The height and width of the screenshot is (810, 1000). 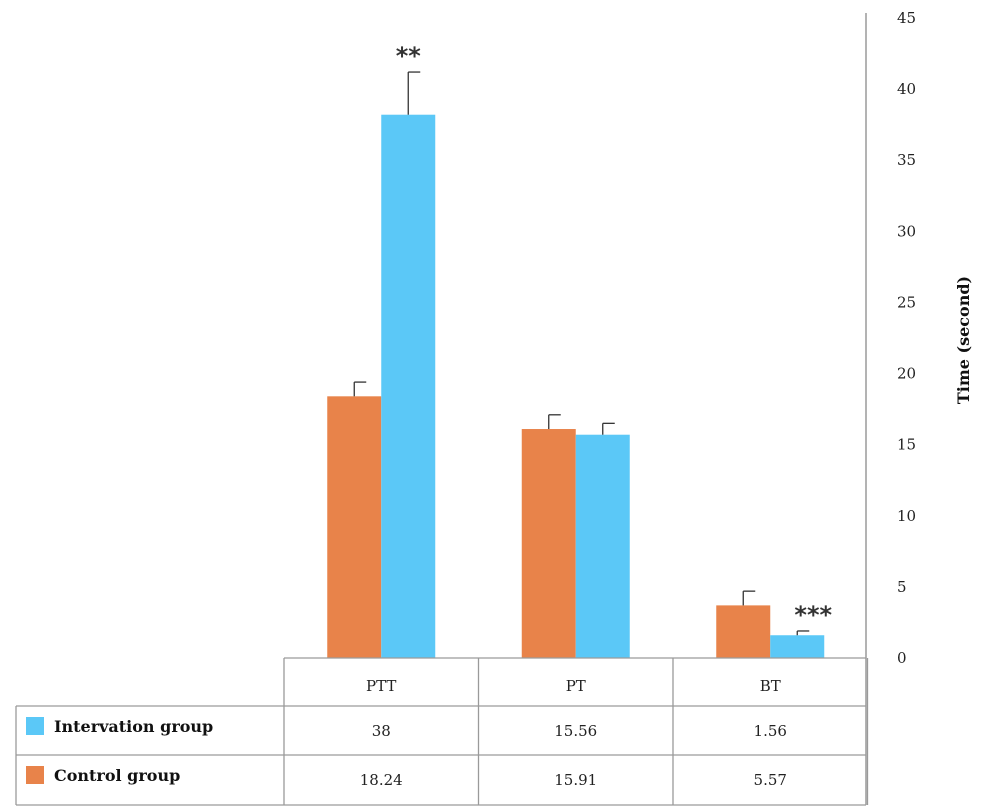 What do you see at coordinates (602, 546) in the screenshot?
I see `bar-intervation-group-pt` at bounding box center [602, 546].